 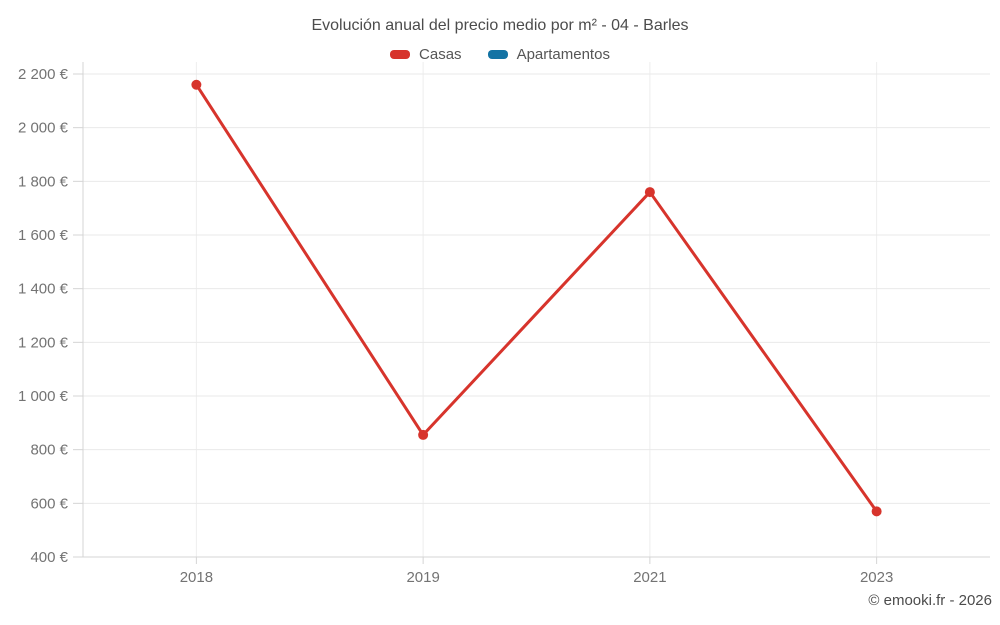 I want to click on y-axis-label: 2 200 €, so click(x=43, y=74).